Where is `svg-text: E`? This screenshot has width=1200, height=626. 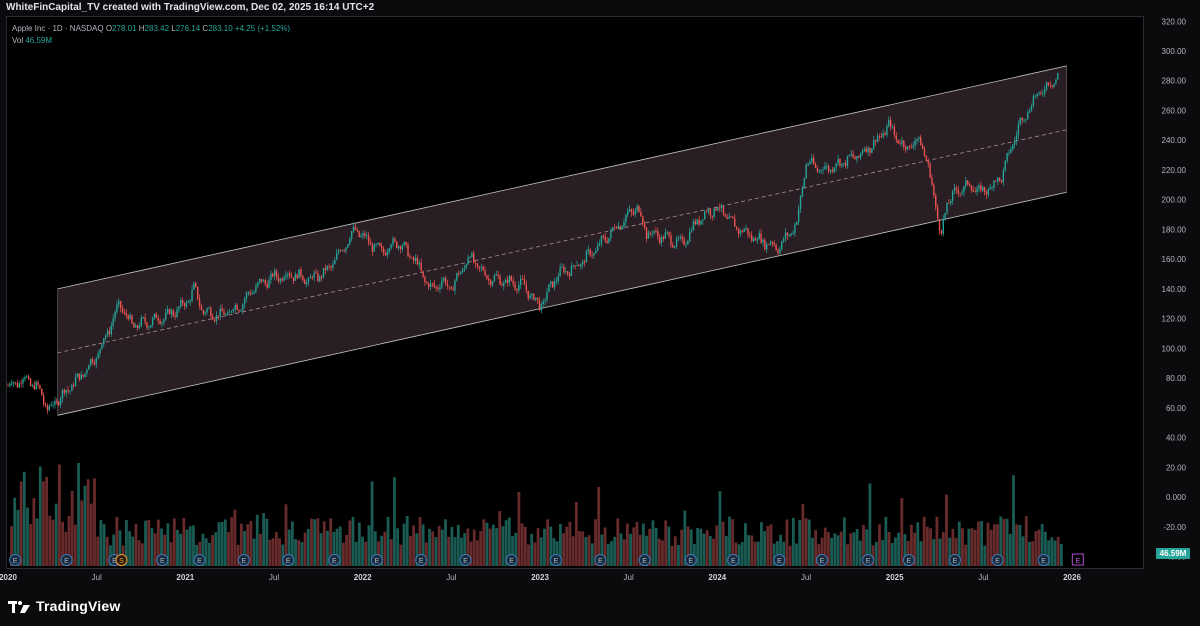 svg-text: E is located at coordinates (779, 561).